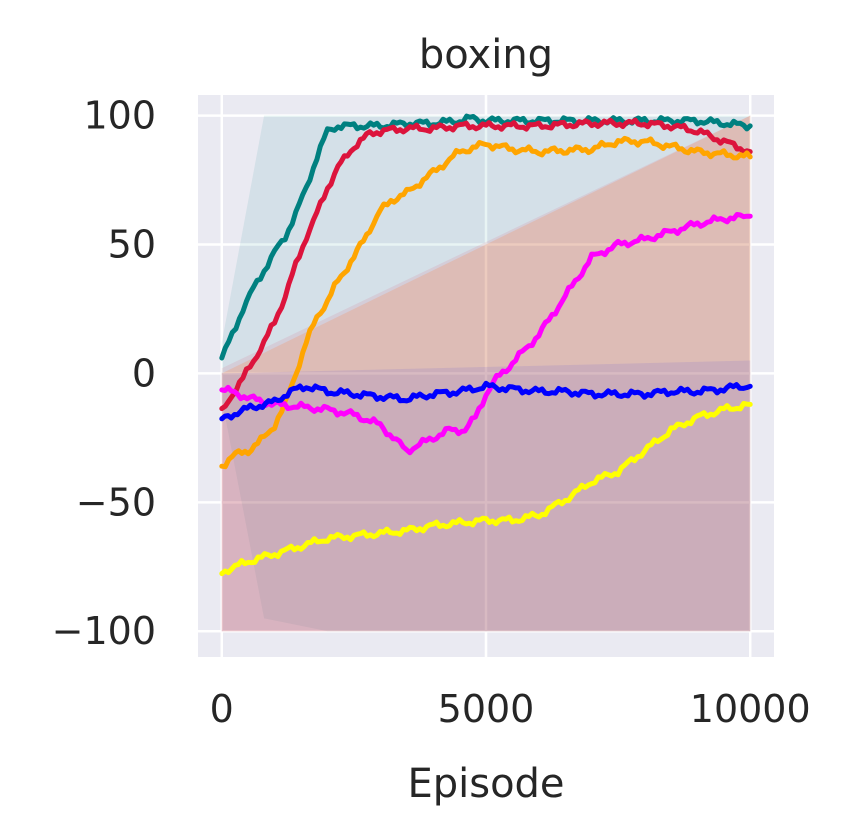 This screenshot has width=854, height=838. I want to click on x-tick-labels: 0 5000 10000, so click(510, 709).